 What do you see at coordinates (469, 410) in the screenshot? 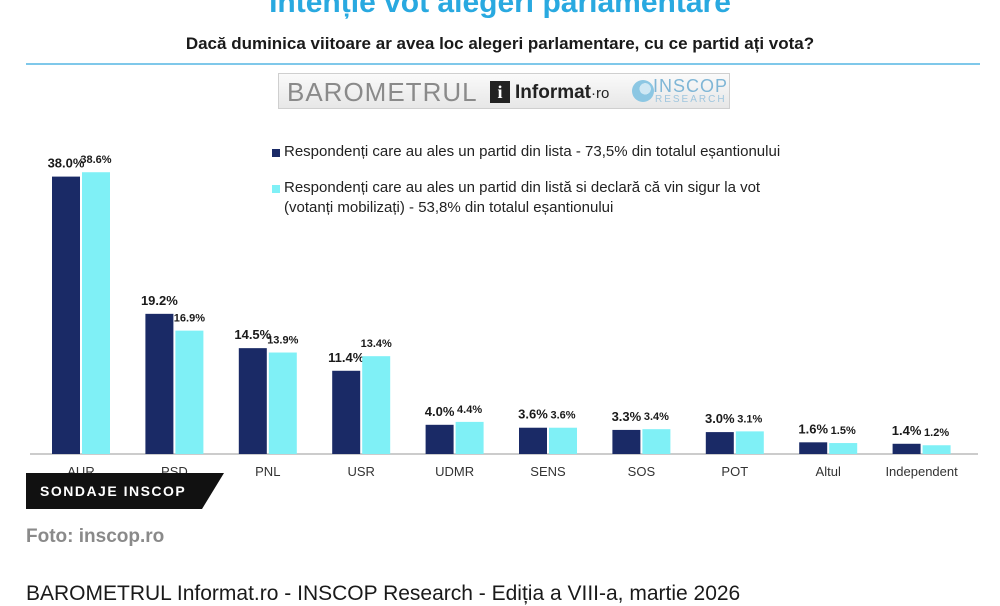
I see `data-label-udmr-series-2: 4.4%` at bounding box center [469, 410].